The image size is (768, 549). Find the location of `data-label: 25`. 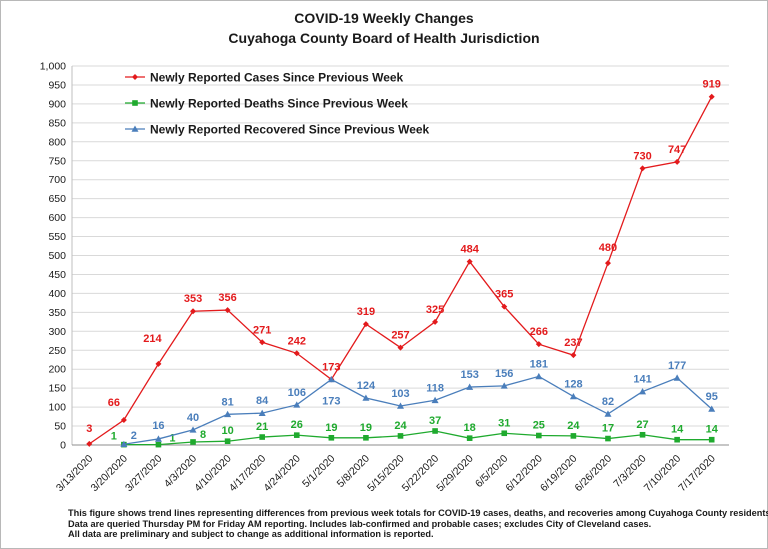

data-label: 25 is located at coordinates (539, 426).